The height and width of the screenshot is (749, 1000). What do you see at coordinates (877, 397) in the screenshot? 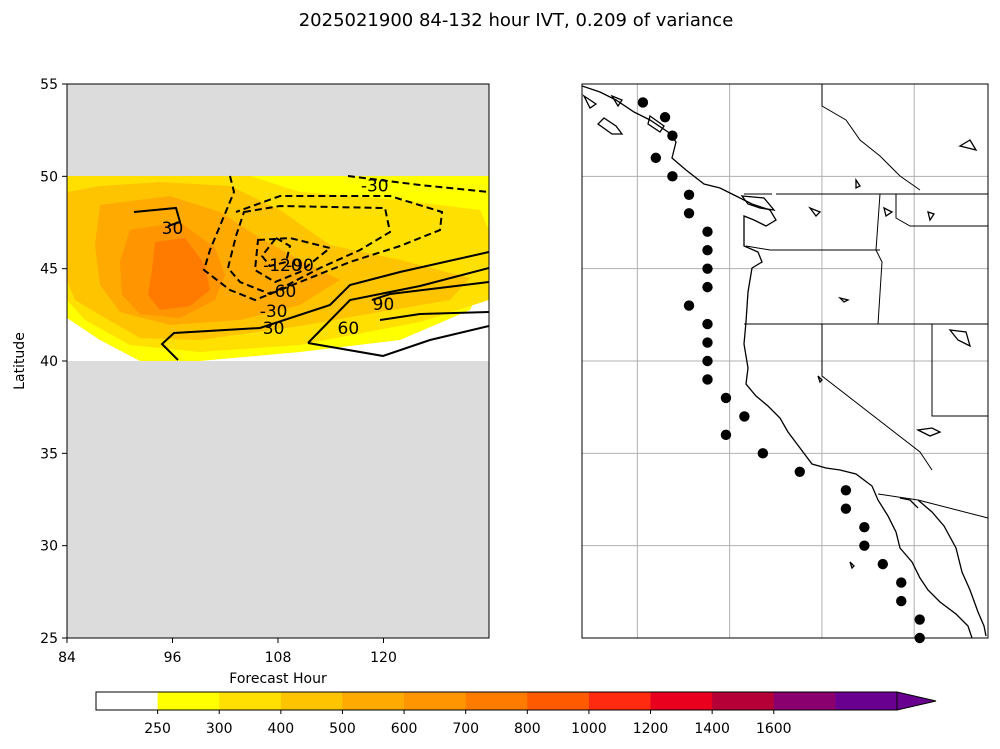
I see `border-ca-nv` at bounding box center [877, 397].